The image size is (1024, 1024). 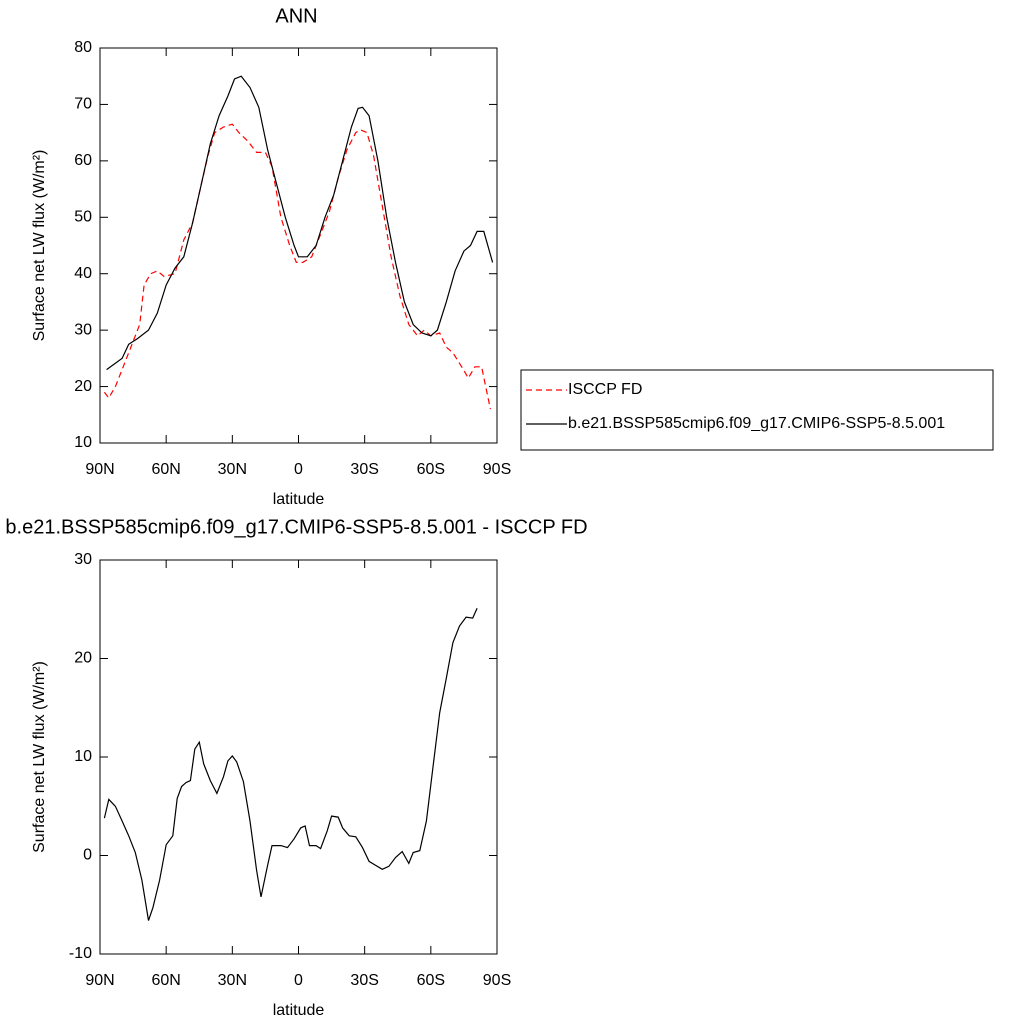 What do you see at coordinates (83, 217) in the screenshot?
I see `y-tick-label: 50` at bounding box center [83, 217].